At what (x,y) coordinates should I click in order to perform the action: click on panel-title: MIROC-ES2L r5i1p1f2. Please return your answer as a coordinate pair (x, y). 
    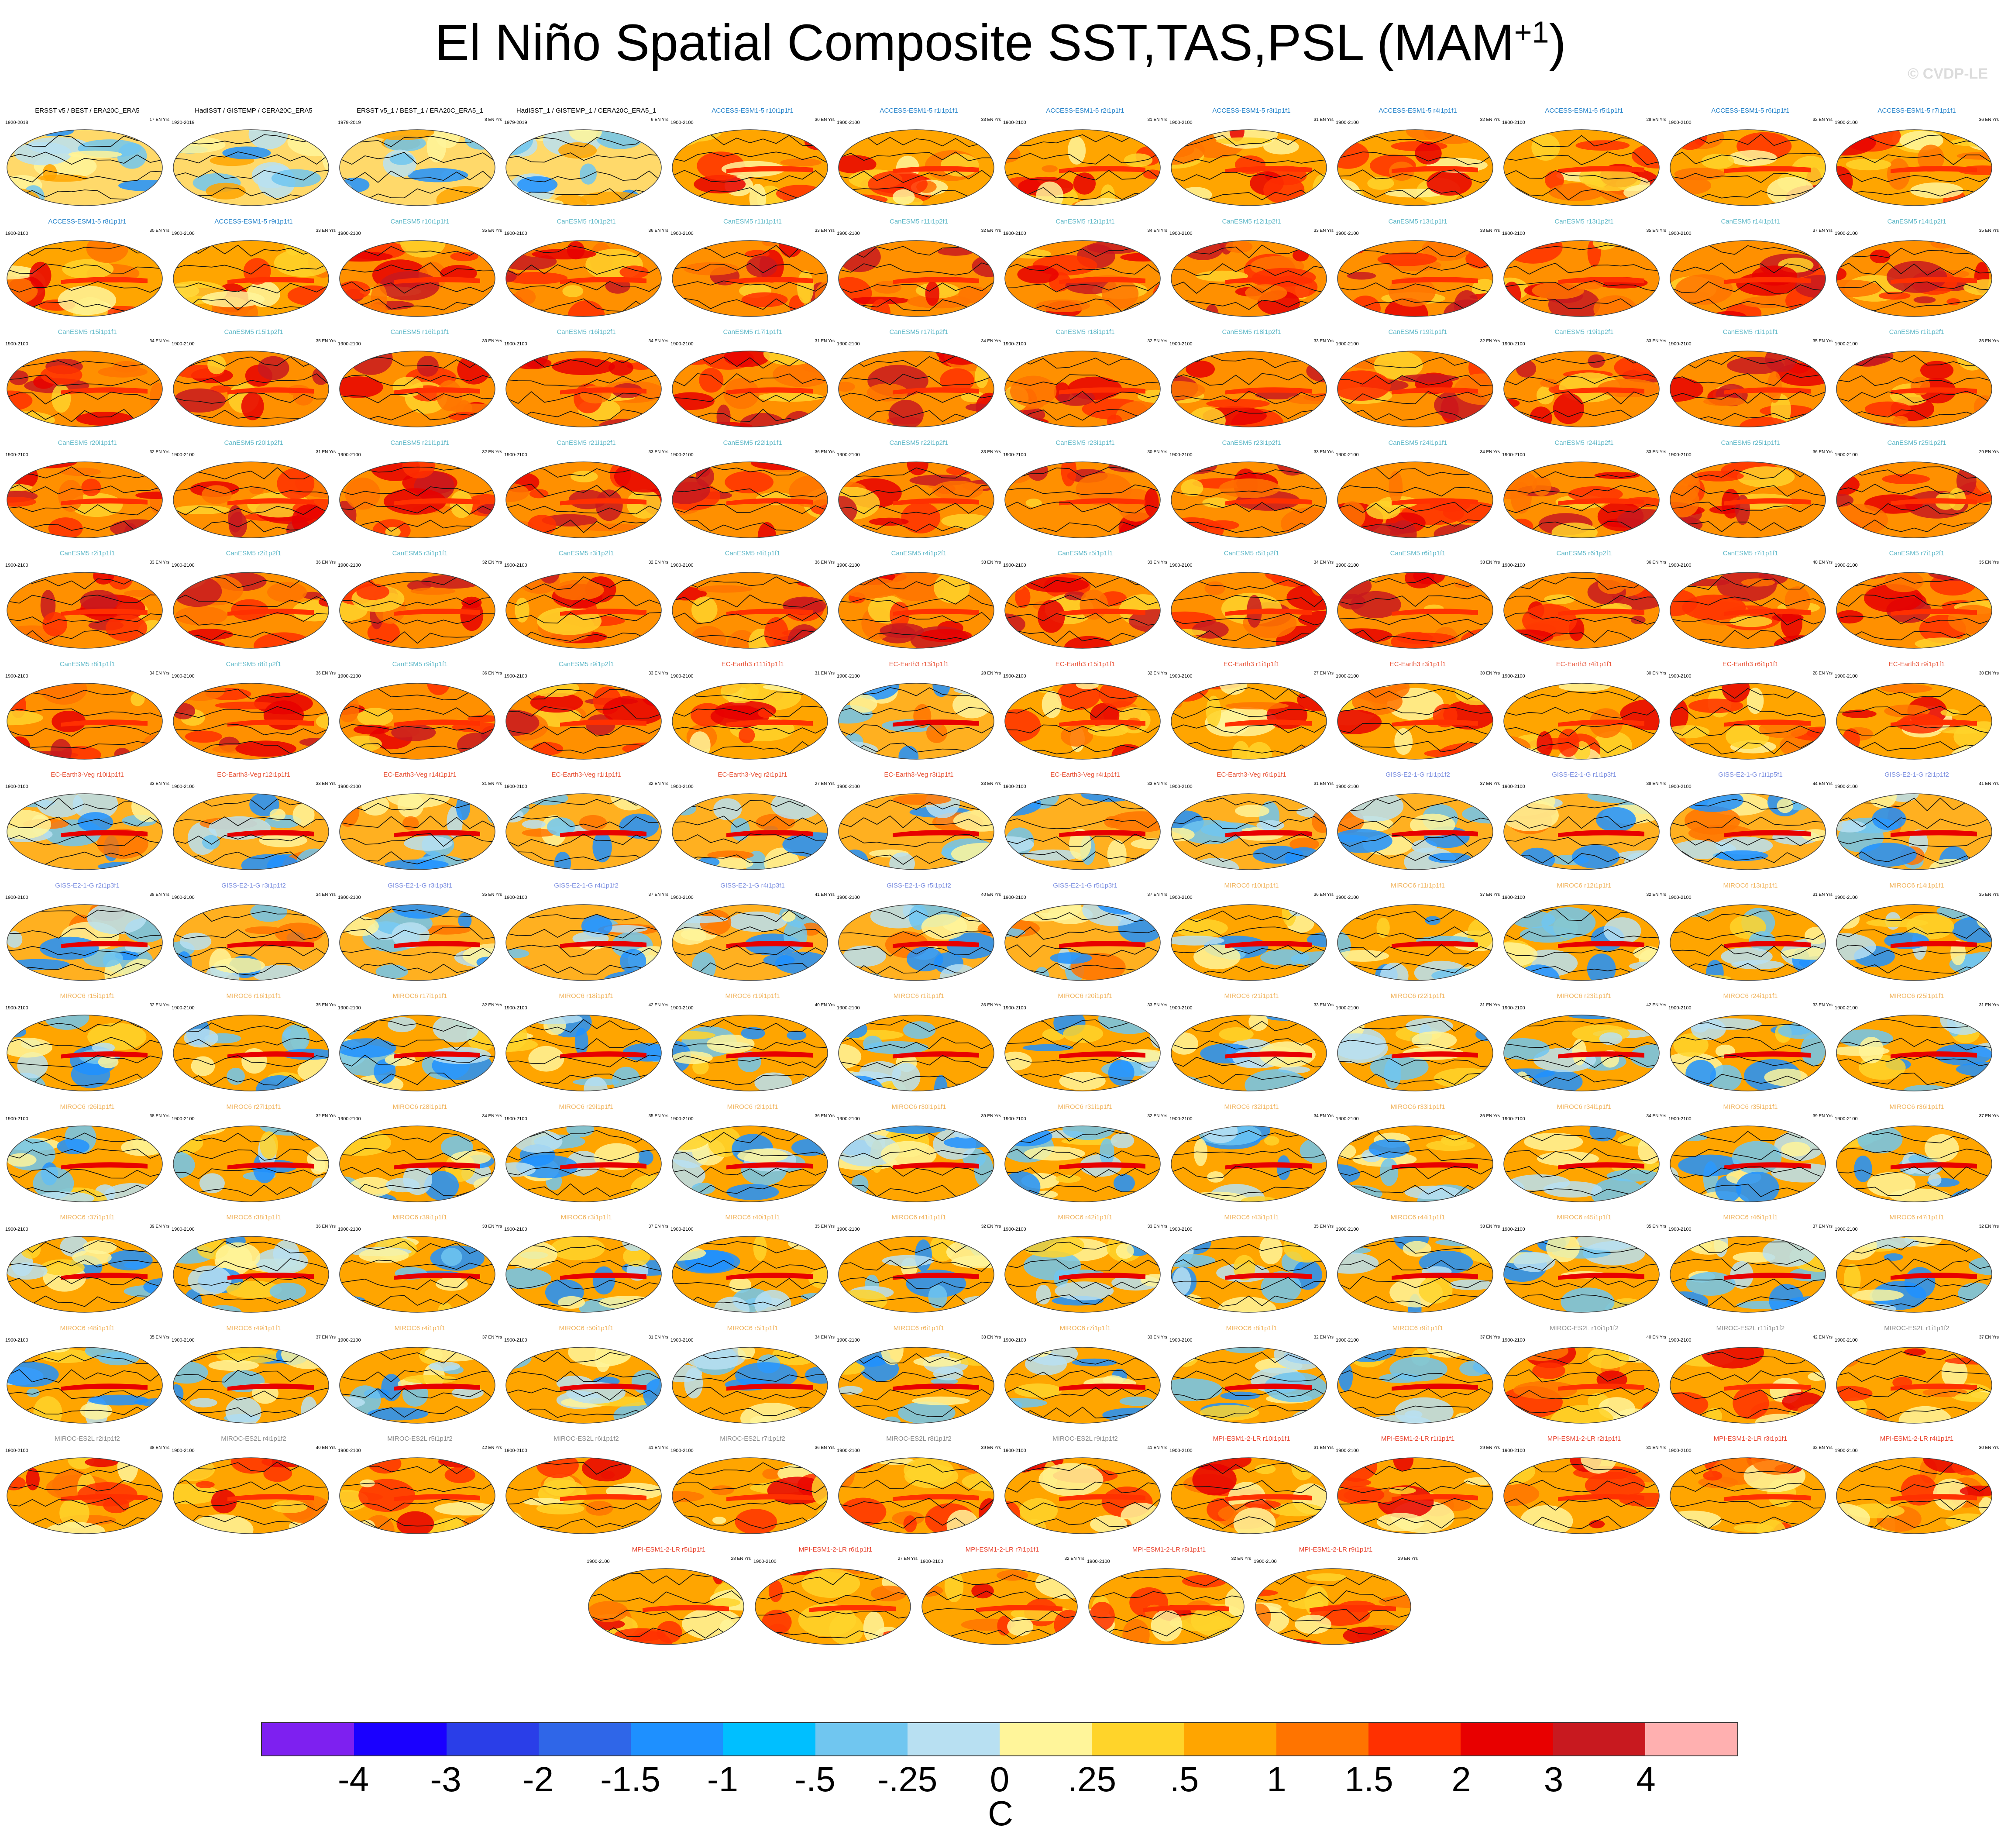
    Looking at the image, I should click on (420, 1438).